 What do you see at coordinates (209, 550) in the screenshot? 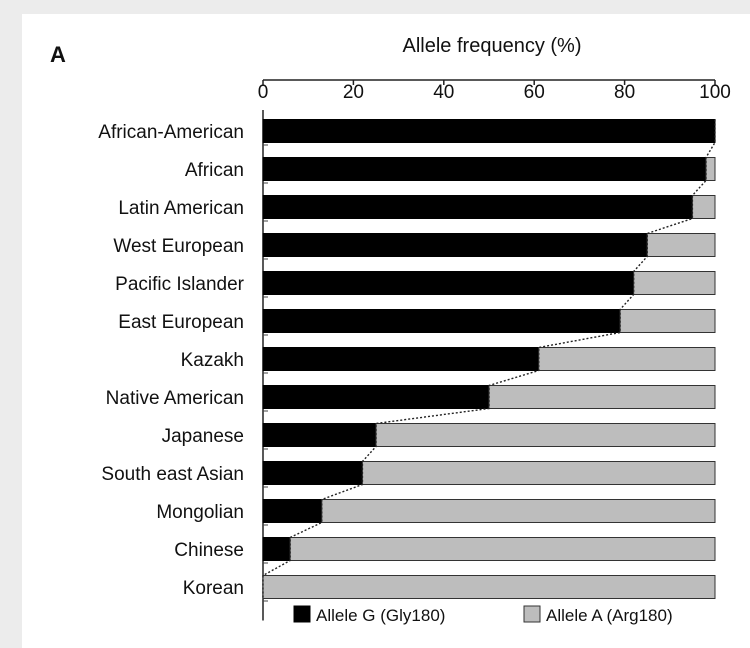
I see `category-label: Chinese` at bounding box center [209, 550].